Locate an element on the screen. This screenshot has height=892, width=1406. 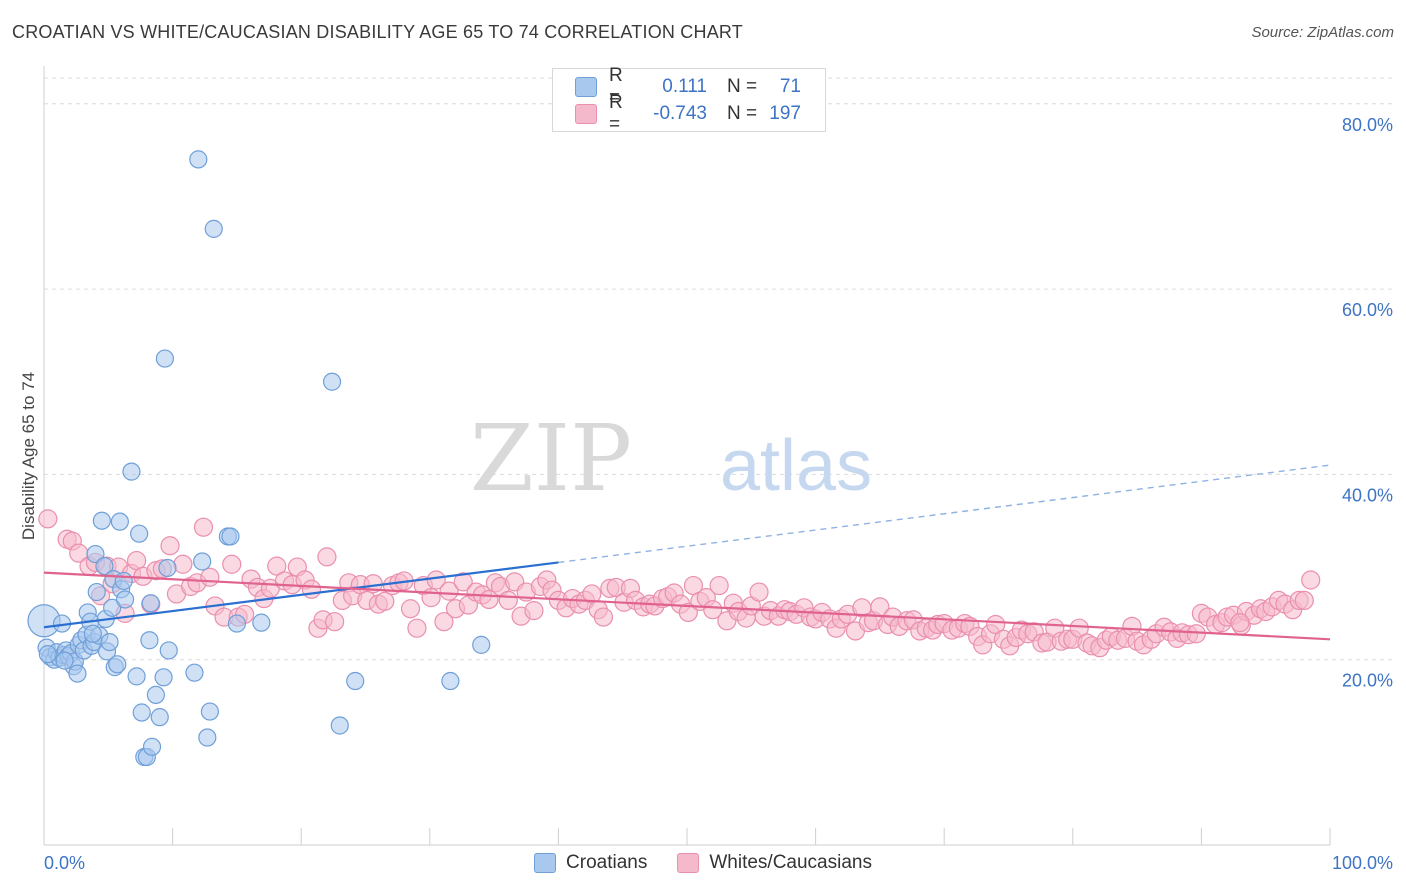
legend-label-whites: Whites/Caucasians is located at coordinates (790, 862).